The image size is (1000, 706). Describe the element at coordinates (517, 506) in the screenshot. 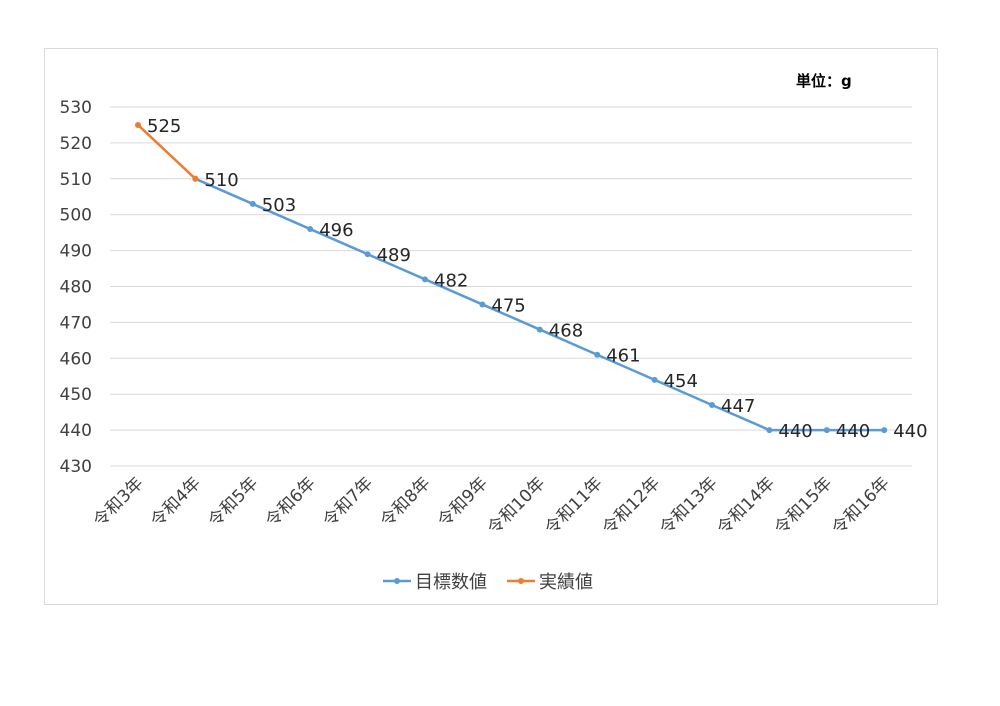

I see `x-tick-label: 令和10年` at that location.